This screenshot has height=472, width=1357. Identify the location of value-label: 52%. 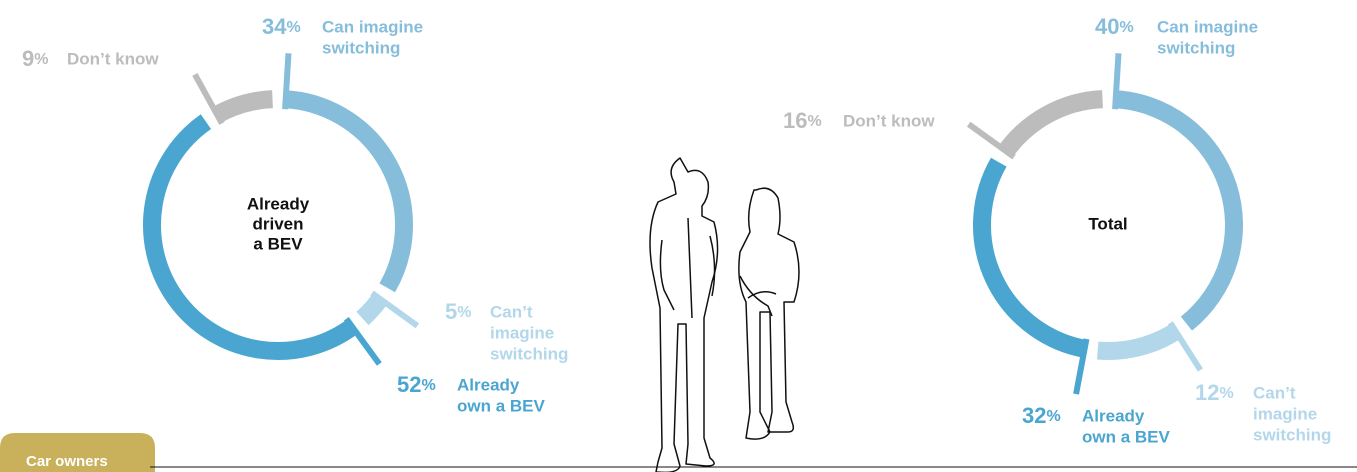
(416, 384).